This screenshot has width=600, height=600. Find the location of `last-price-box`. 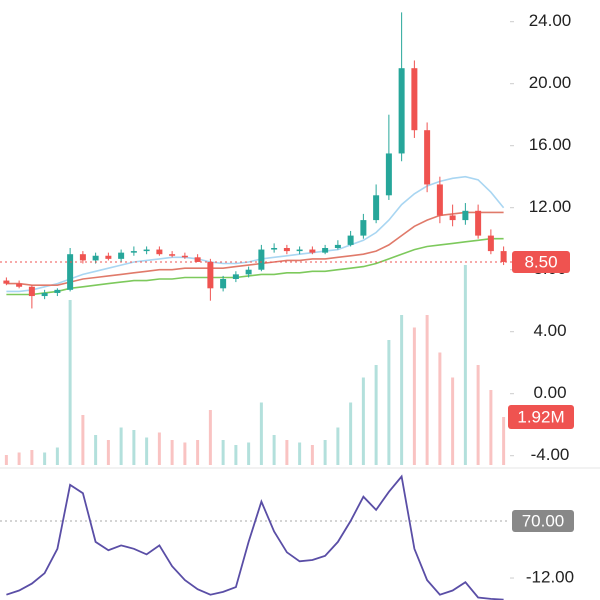

last-price-box is located at coordinates (541, 261).